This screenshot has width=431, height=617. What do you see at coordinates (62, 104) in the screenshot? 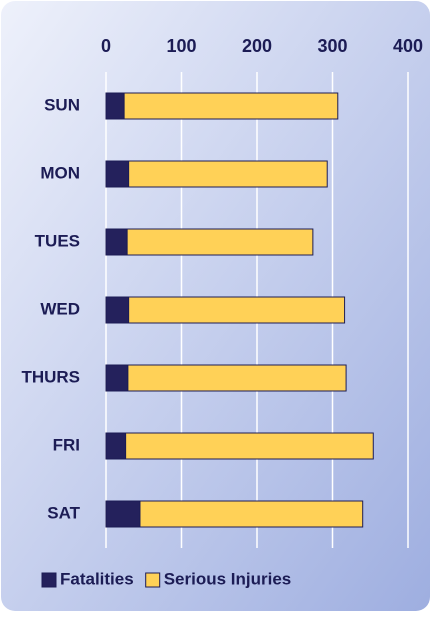
I see `y-tick-label: SUN` at bounding box center [62, 104].